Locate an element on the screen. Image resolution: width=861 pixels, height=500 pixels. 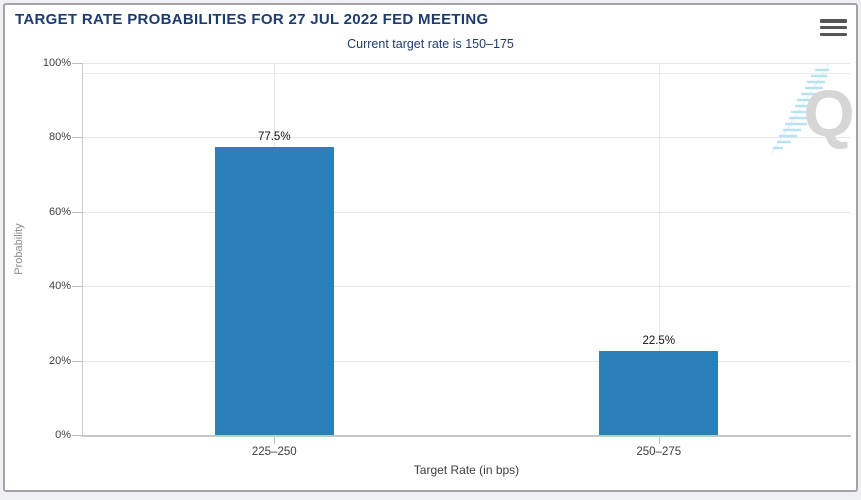
category-gridline is located at coordinates (659, 249).